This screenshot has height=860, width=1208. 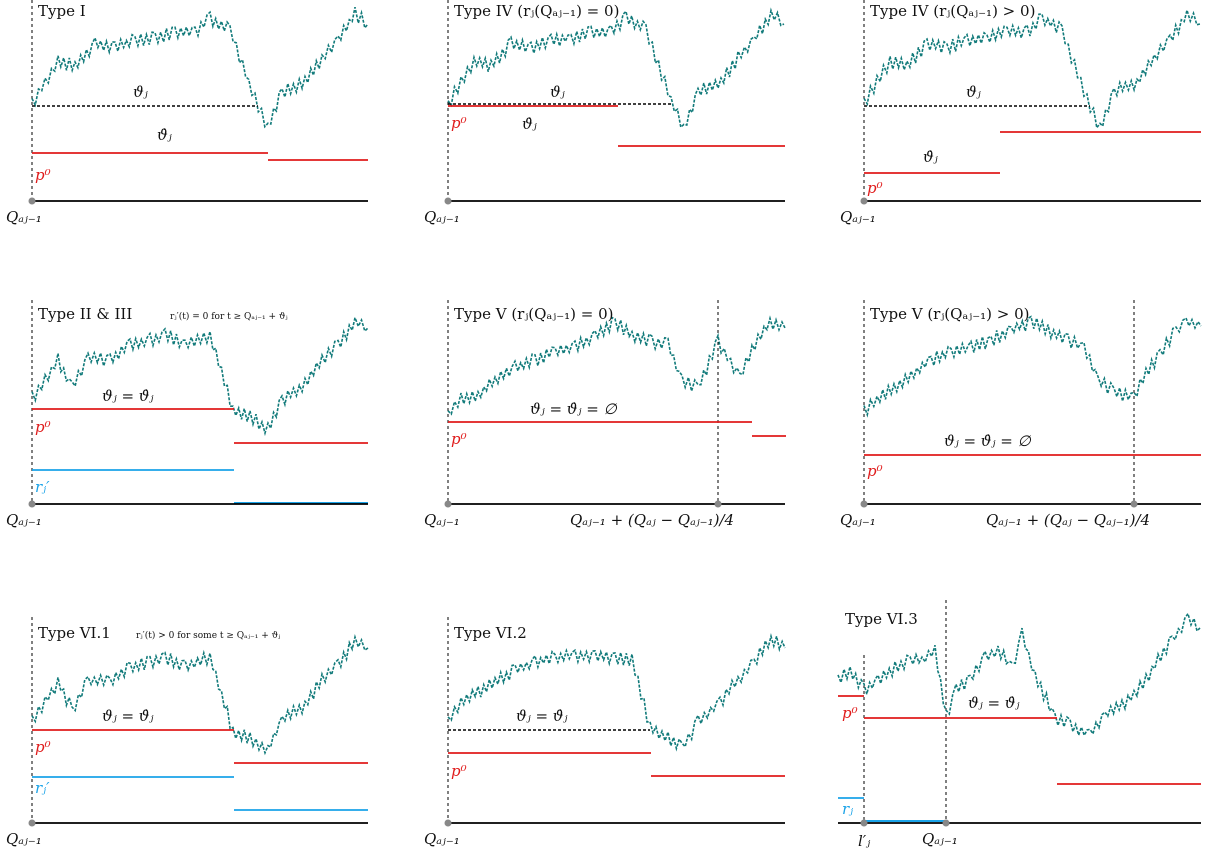 What do you see at coordinates (85, 314) in the screenshot?
I see `panel-title: Type II & III` at bounding box center [85, 314].